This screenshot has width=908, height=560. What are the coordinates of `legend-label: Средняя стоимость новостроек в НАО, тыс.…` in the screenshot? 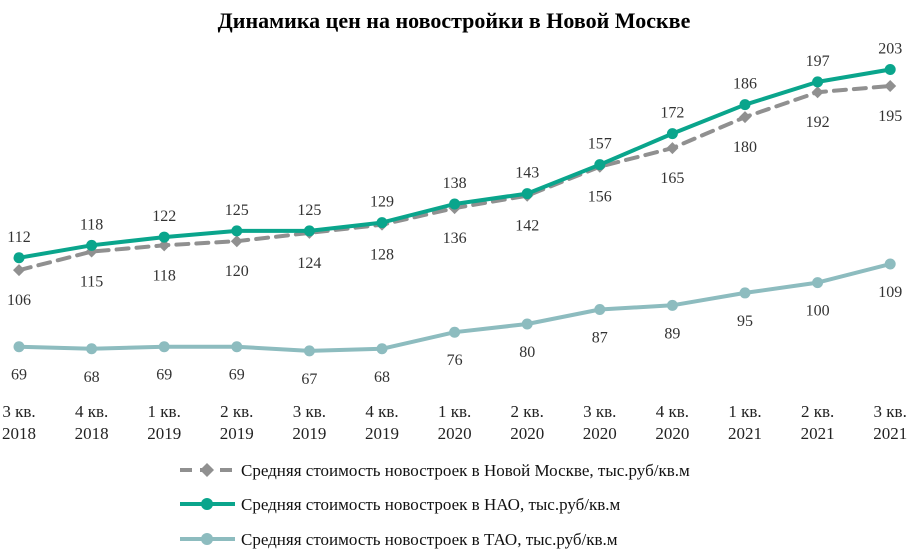 It's located at (431, 504).